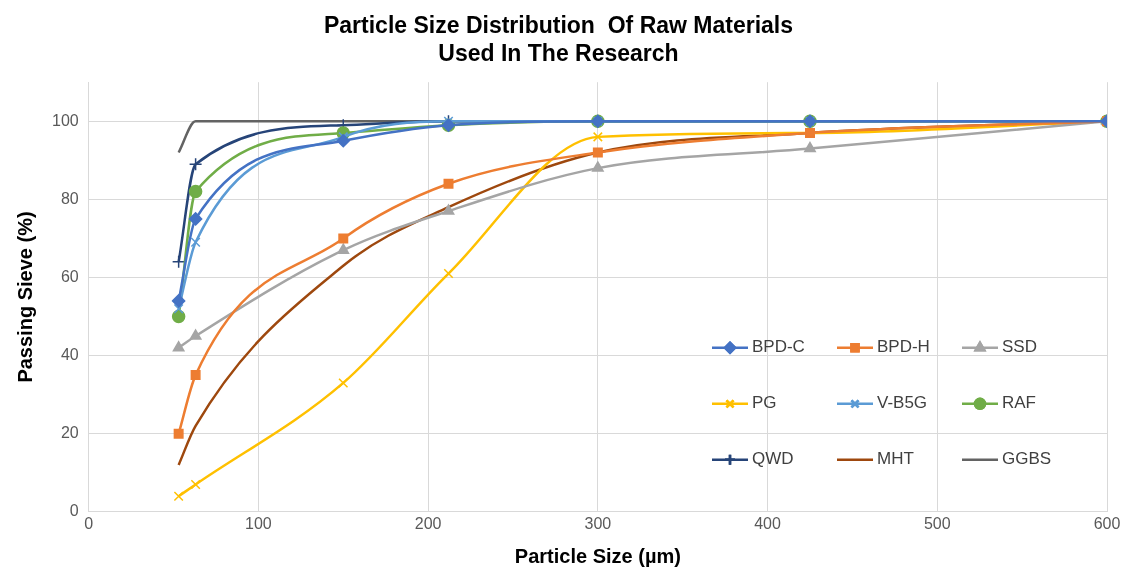 The width and height of the screenshot is (1132, 573). I want to click on x-tick-label: 500, so click(937, 523).